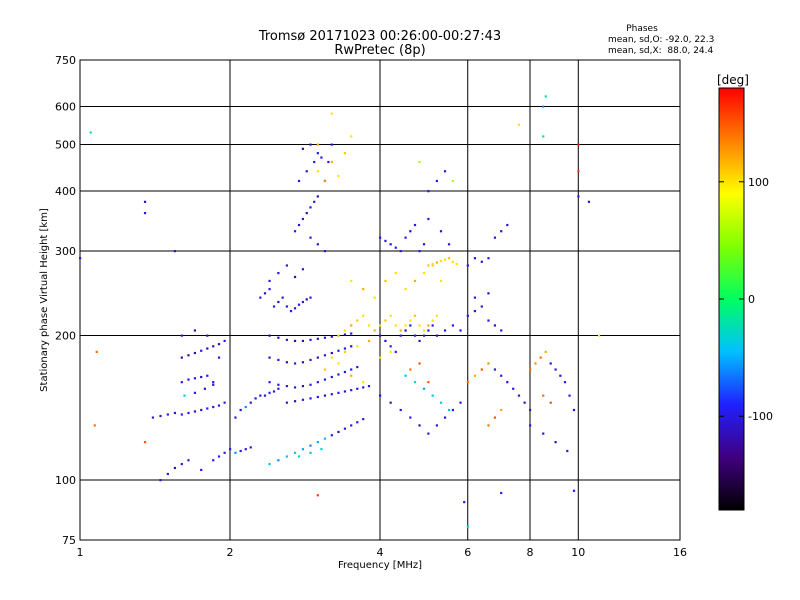  What do you see at coordinates (65, 300) in the screenshot?
I see `y-axis-ticks: 75 100 200 300 400 500 600 750` at bounding box center [65, 300].